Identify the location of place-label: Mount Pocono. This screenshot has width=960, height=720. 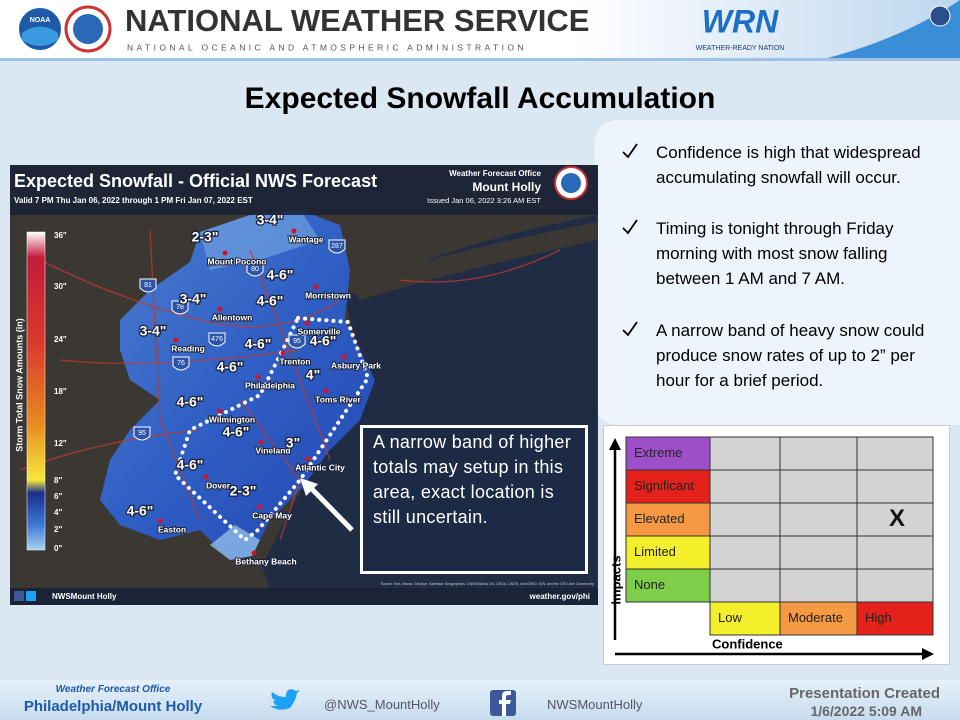
(236, 261).